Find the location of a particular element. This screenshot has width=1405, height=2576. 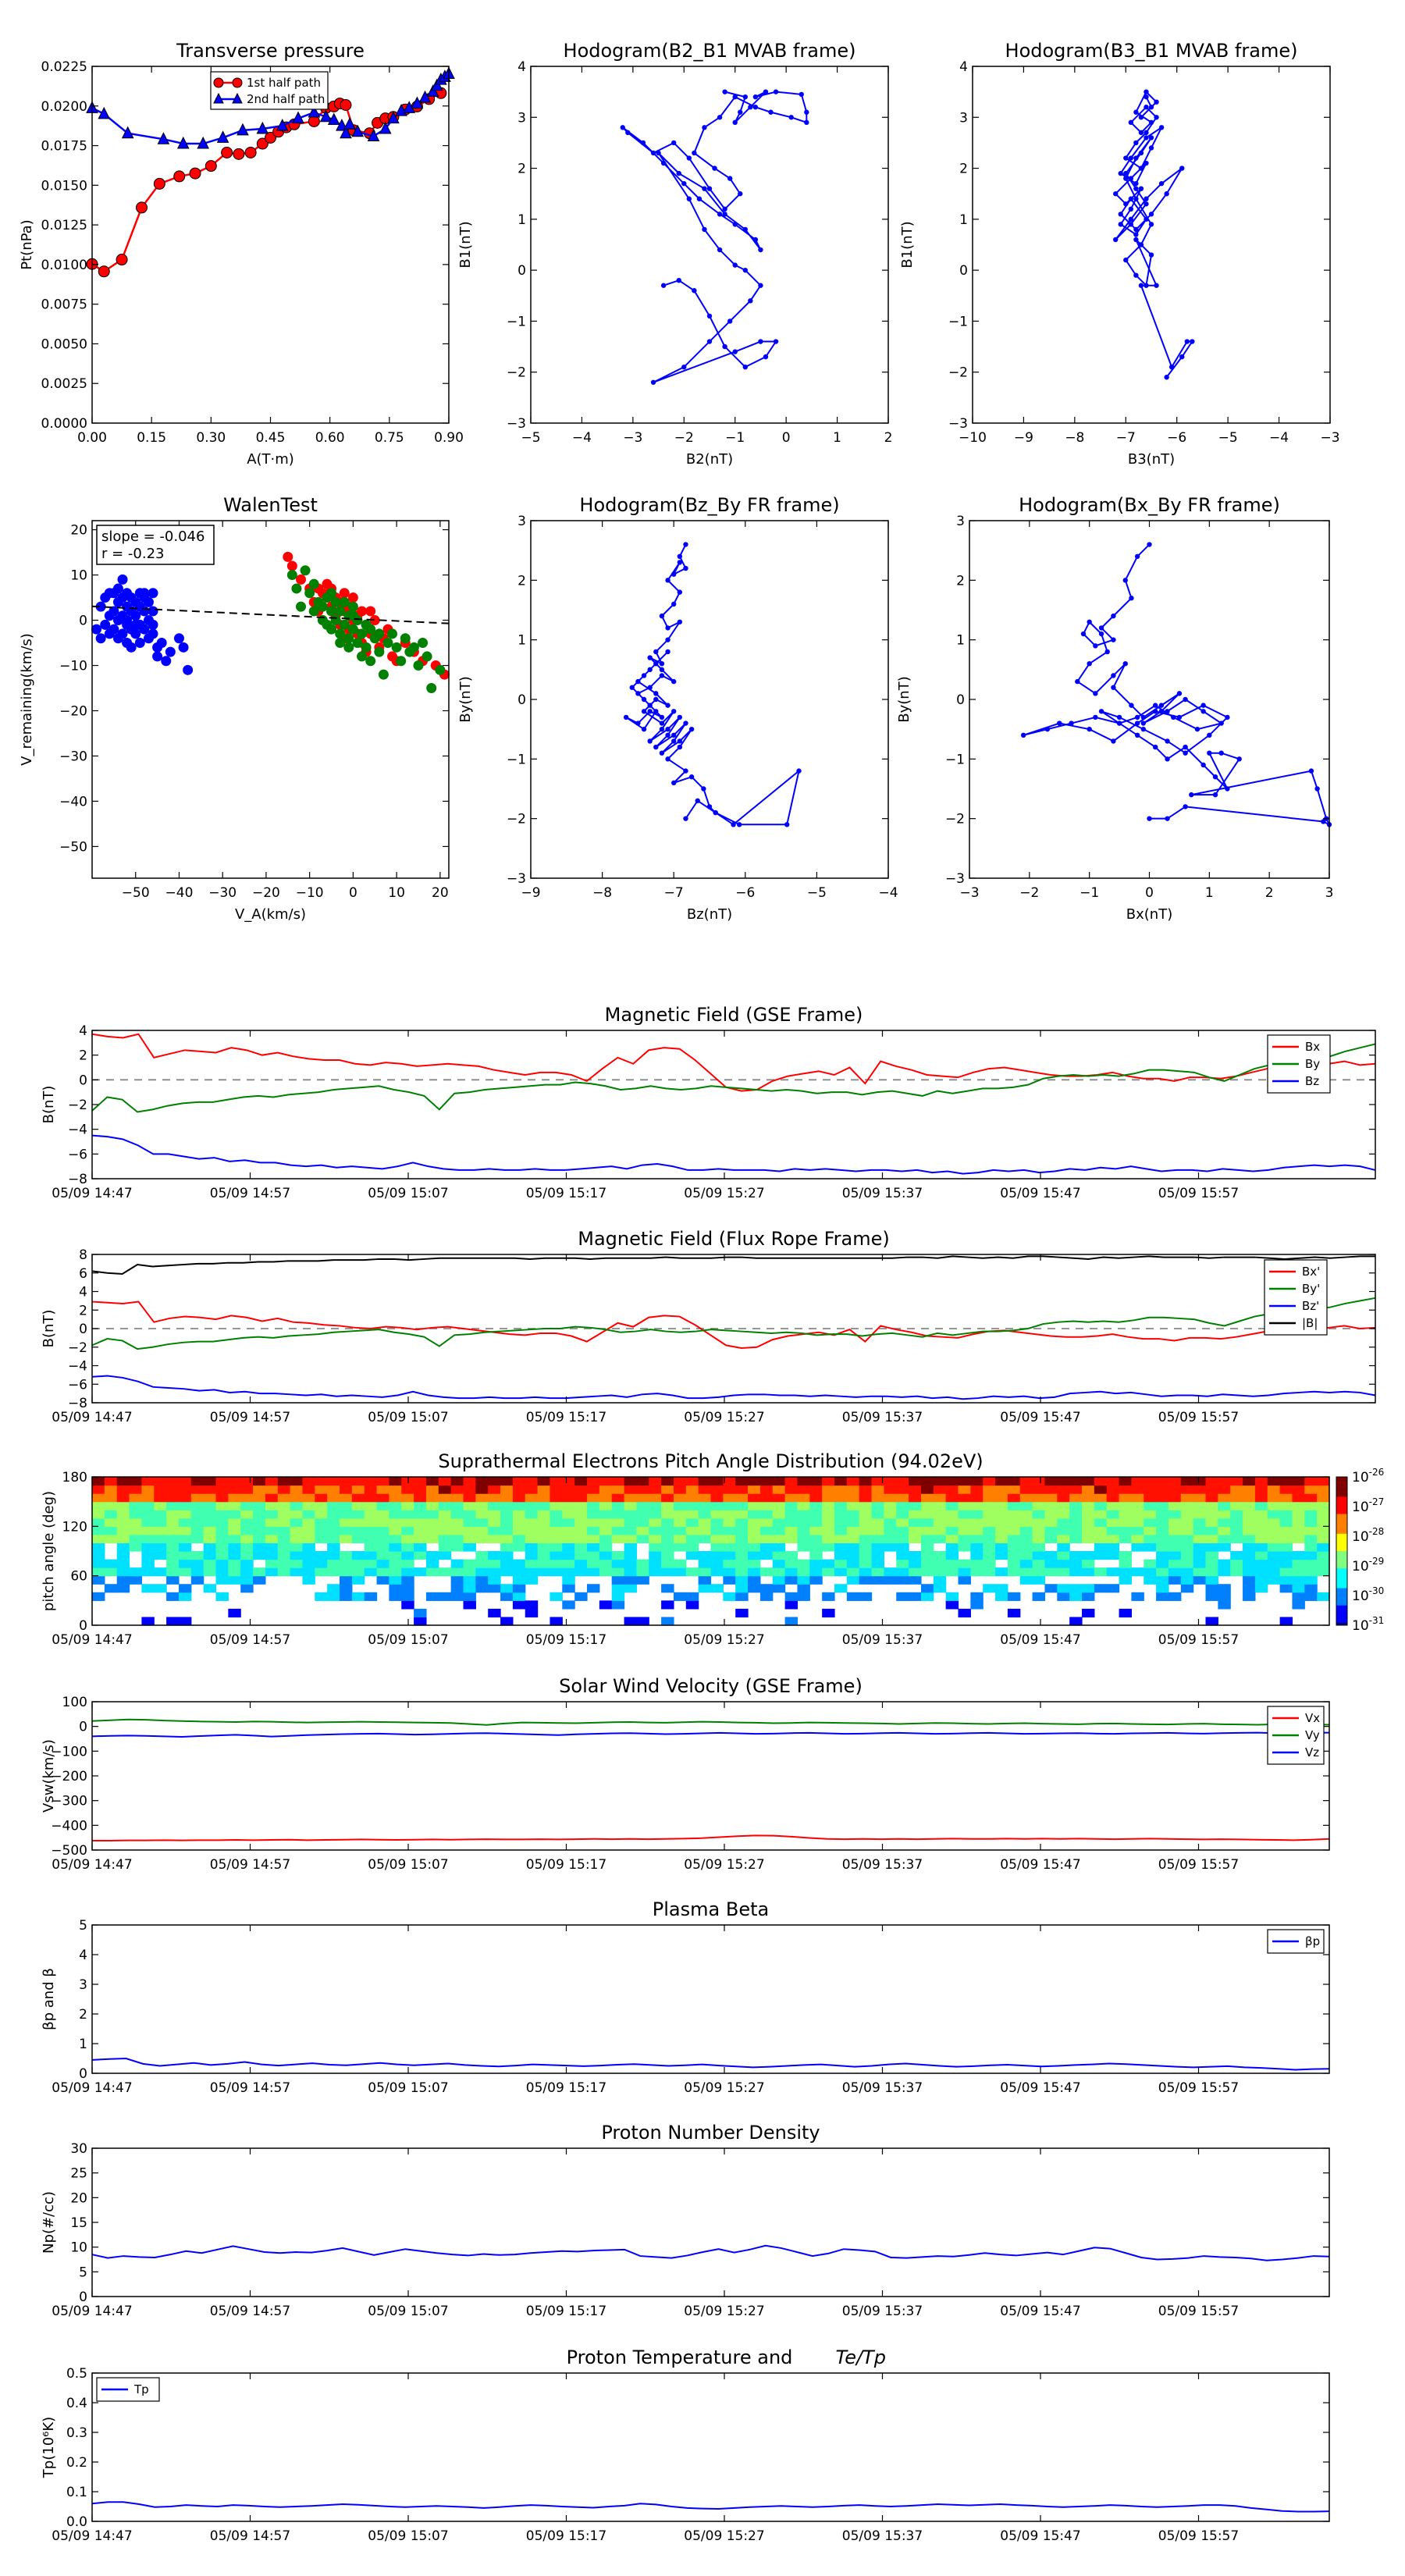

colorbar-exponent: -27 is located at coordinates (1377, 1501).